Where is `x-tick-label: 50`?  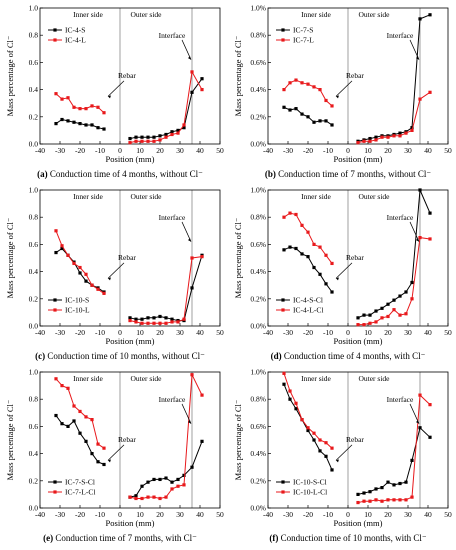 x-tick-label: 50 is located at coordinates (220, 150).